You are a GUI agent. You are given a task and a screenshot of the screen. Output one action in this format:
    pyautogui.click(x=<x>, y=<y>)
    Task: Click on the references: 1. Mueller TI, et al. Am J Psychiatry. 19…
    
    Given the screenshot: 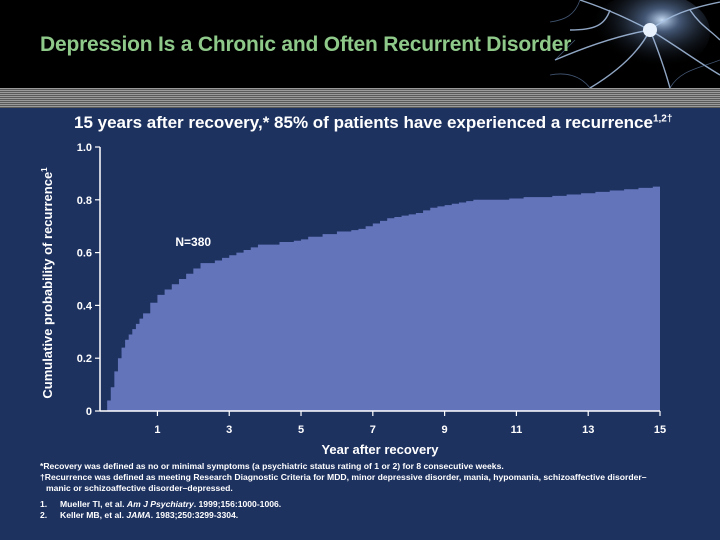 What is the action you would take?
    pyautogui.click(x=160, y=510)
    